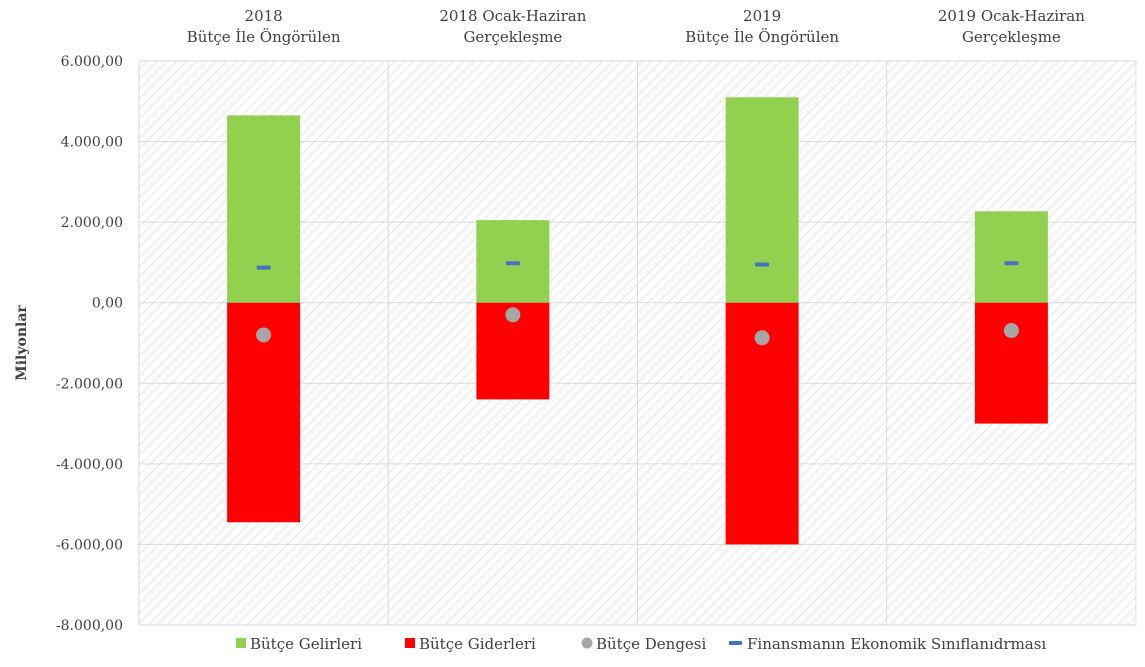 This screenshot has height=667, width=1145. What do you see at coordinates (477, 644) in the screenshot?
I see `legend-label: Bütçe Giderleri` at bounding box center [477, 644].